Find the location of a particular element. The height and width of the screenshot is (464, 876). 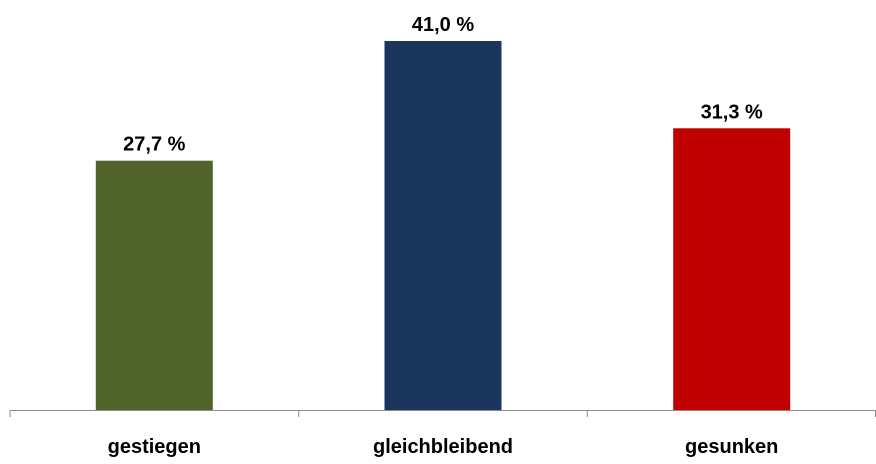

category-labels-layer: gestiegen gleichbleibend gesunken is located at coordinates (443, 447).